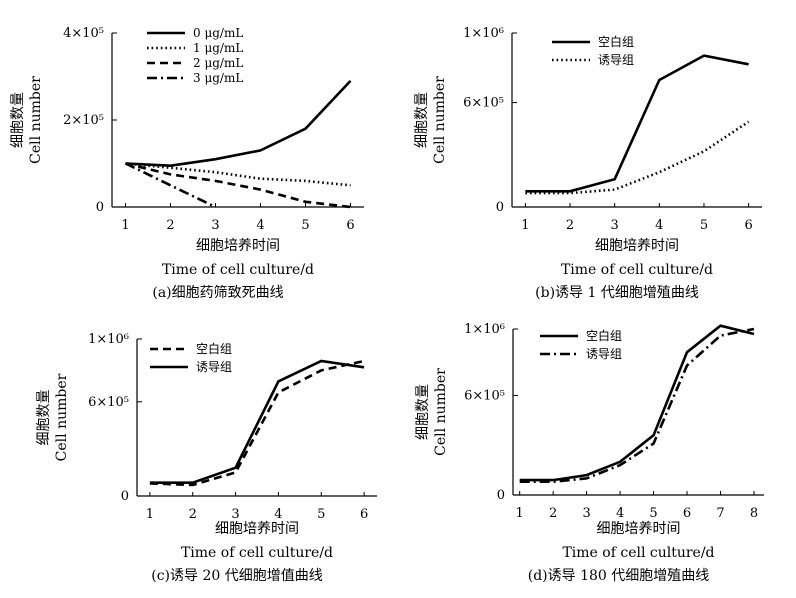 The image size is (796, 598). What do you see at coordinates (754, 513) in the screenshot?
I see `x-tick-label: 8` at bounding box center [754, 513].